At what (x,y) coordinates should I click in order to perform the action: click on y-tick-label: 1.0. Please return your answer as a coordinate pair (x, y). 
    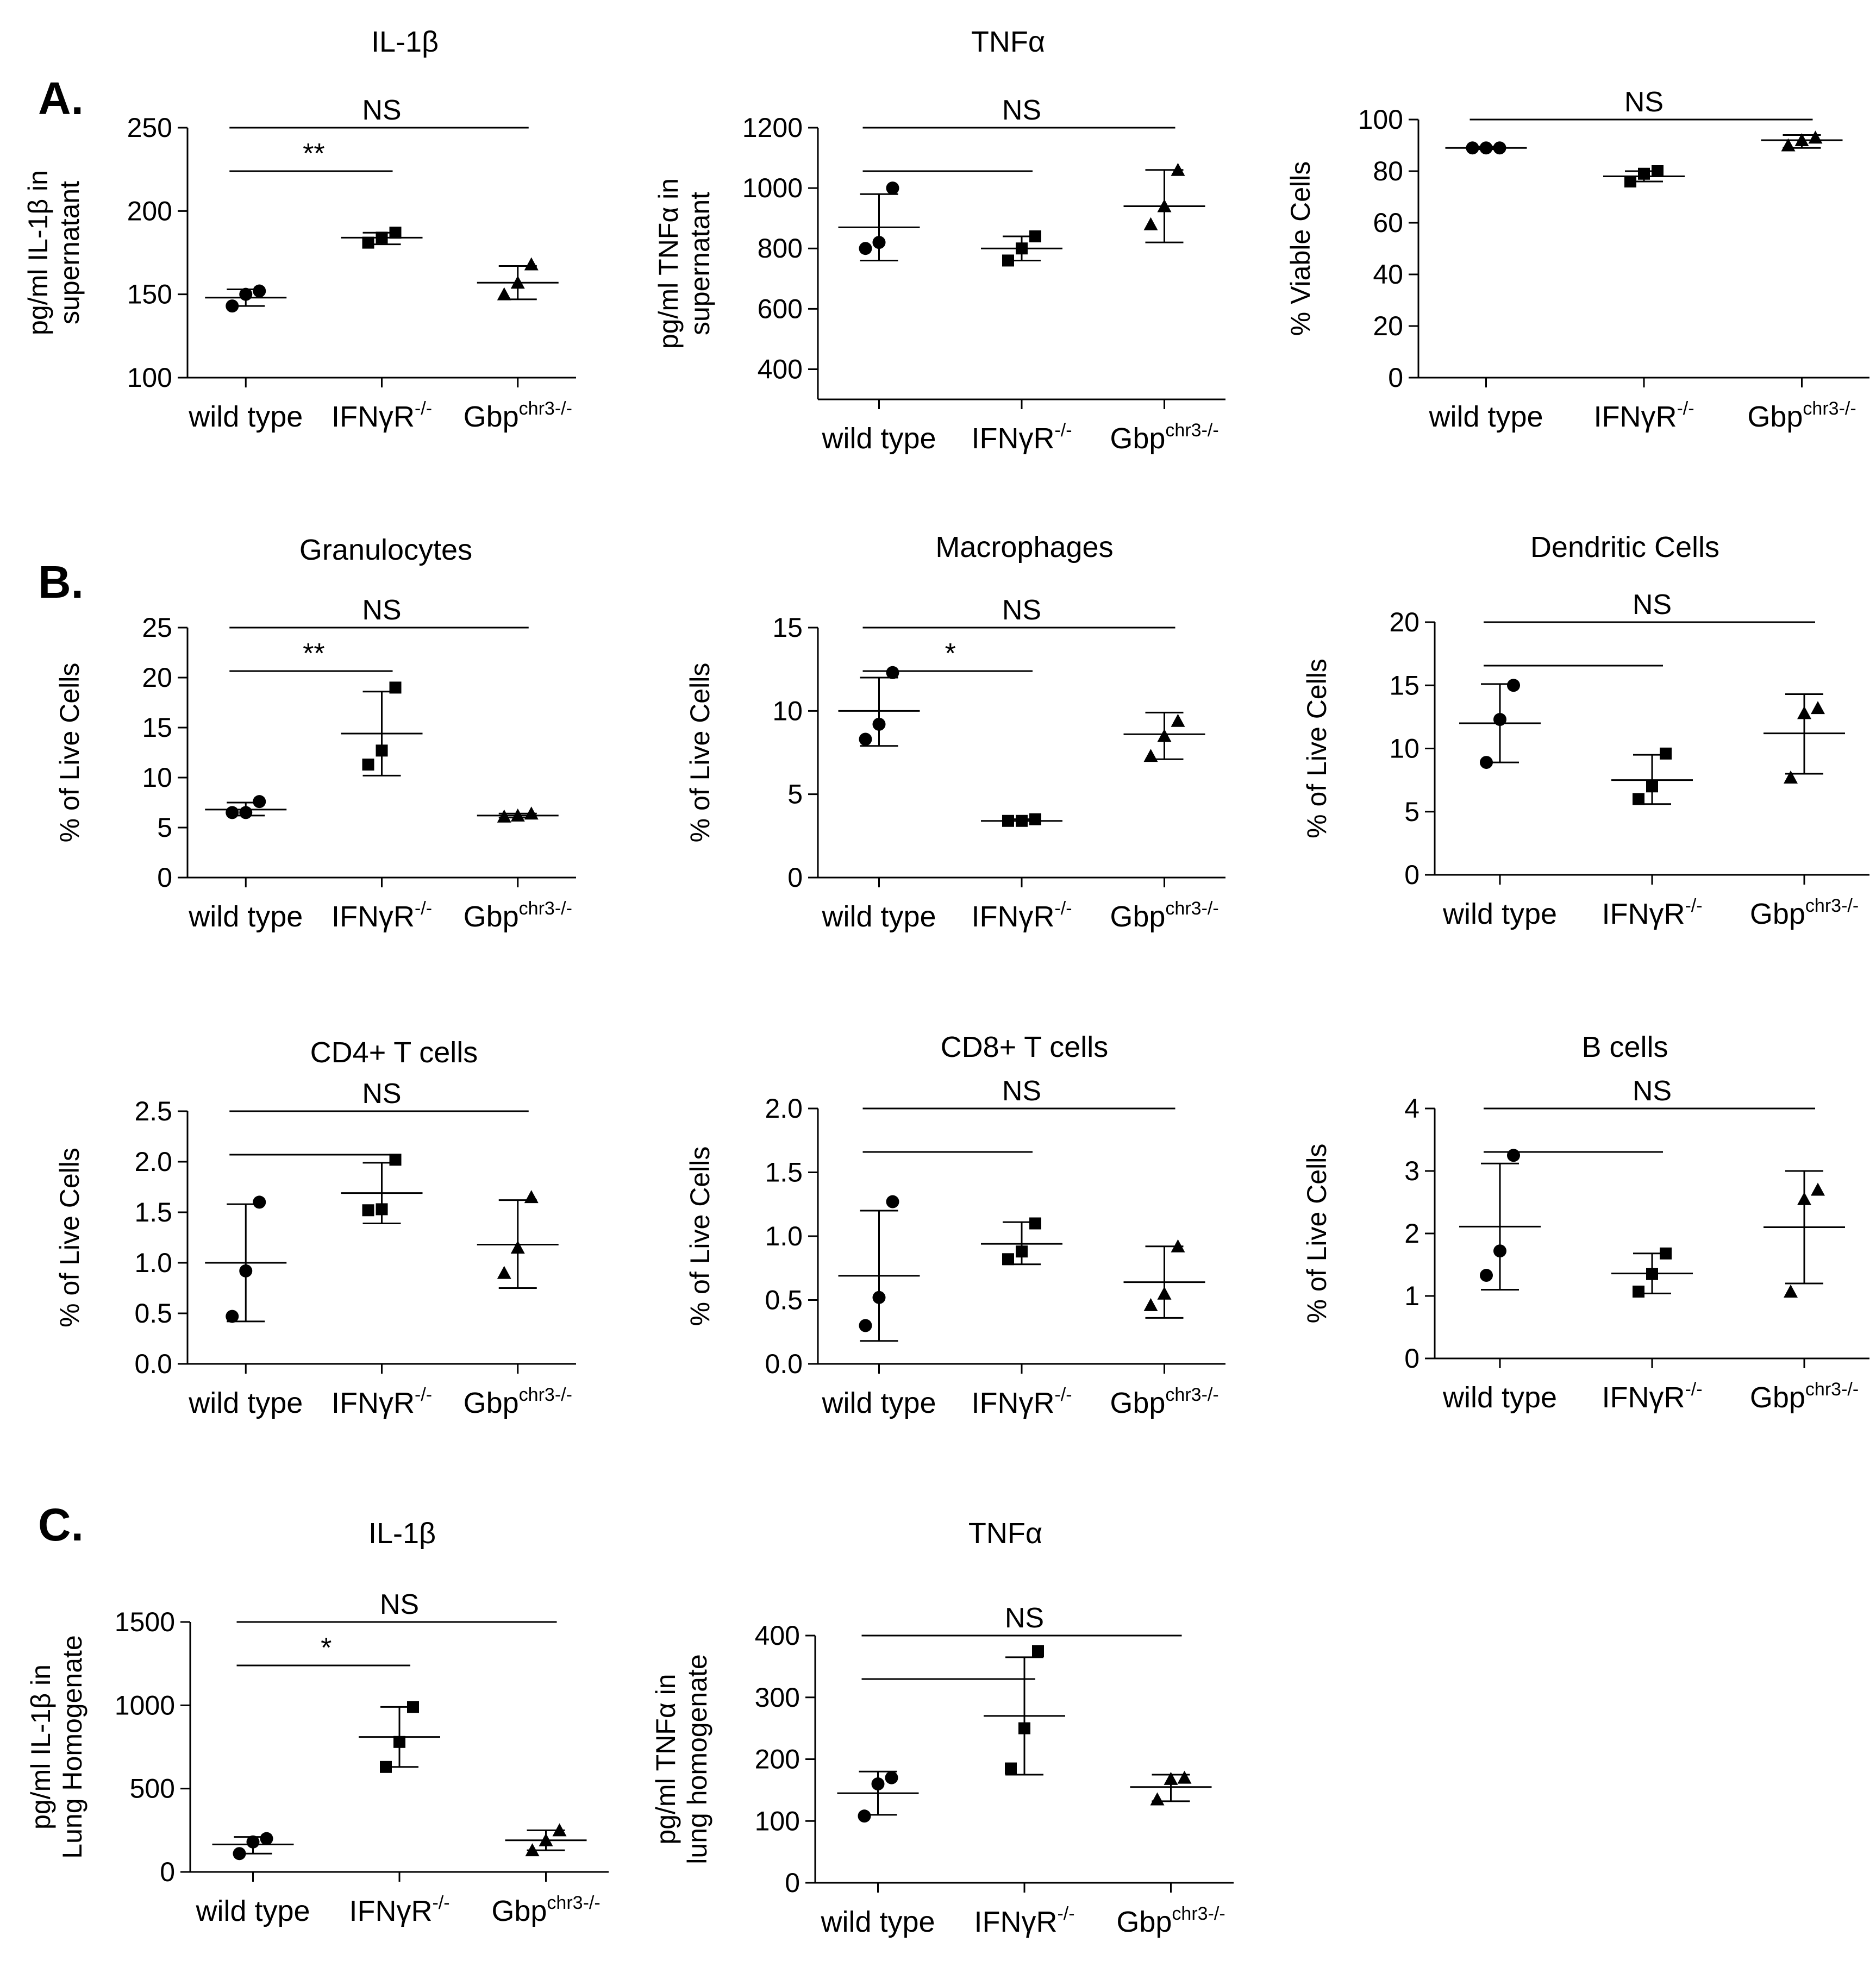
    Looking at the image, I should click on (784, 1236).